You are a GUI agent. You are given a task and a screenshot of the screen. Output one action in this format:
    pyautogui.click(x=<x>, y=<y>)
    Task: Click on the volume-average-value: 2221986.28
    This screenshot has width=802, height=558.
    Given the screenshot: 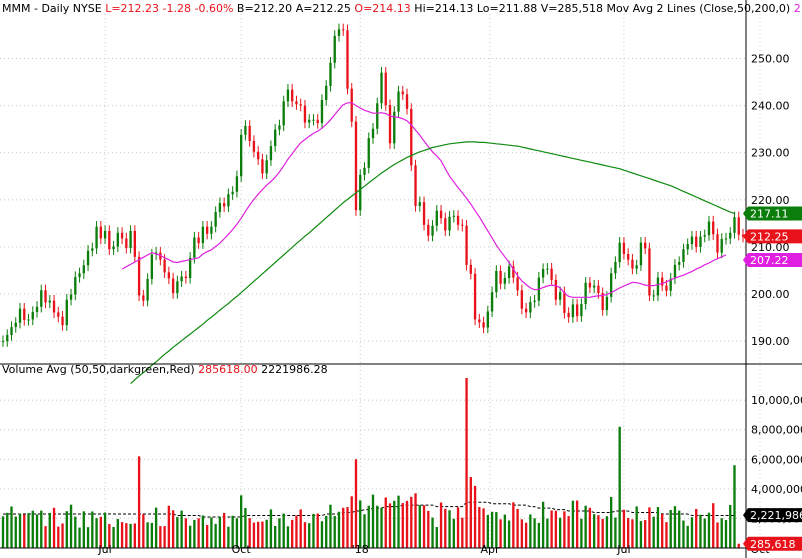 What is the action you would take?
    pyautogui.click(x=294, y=369)
    